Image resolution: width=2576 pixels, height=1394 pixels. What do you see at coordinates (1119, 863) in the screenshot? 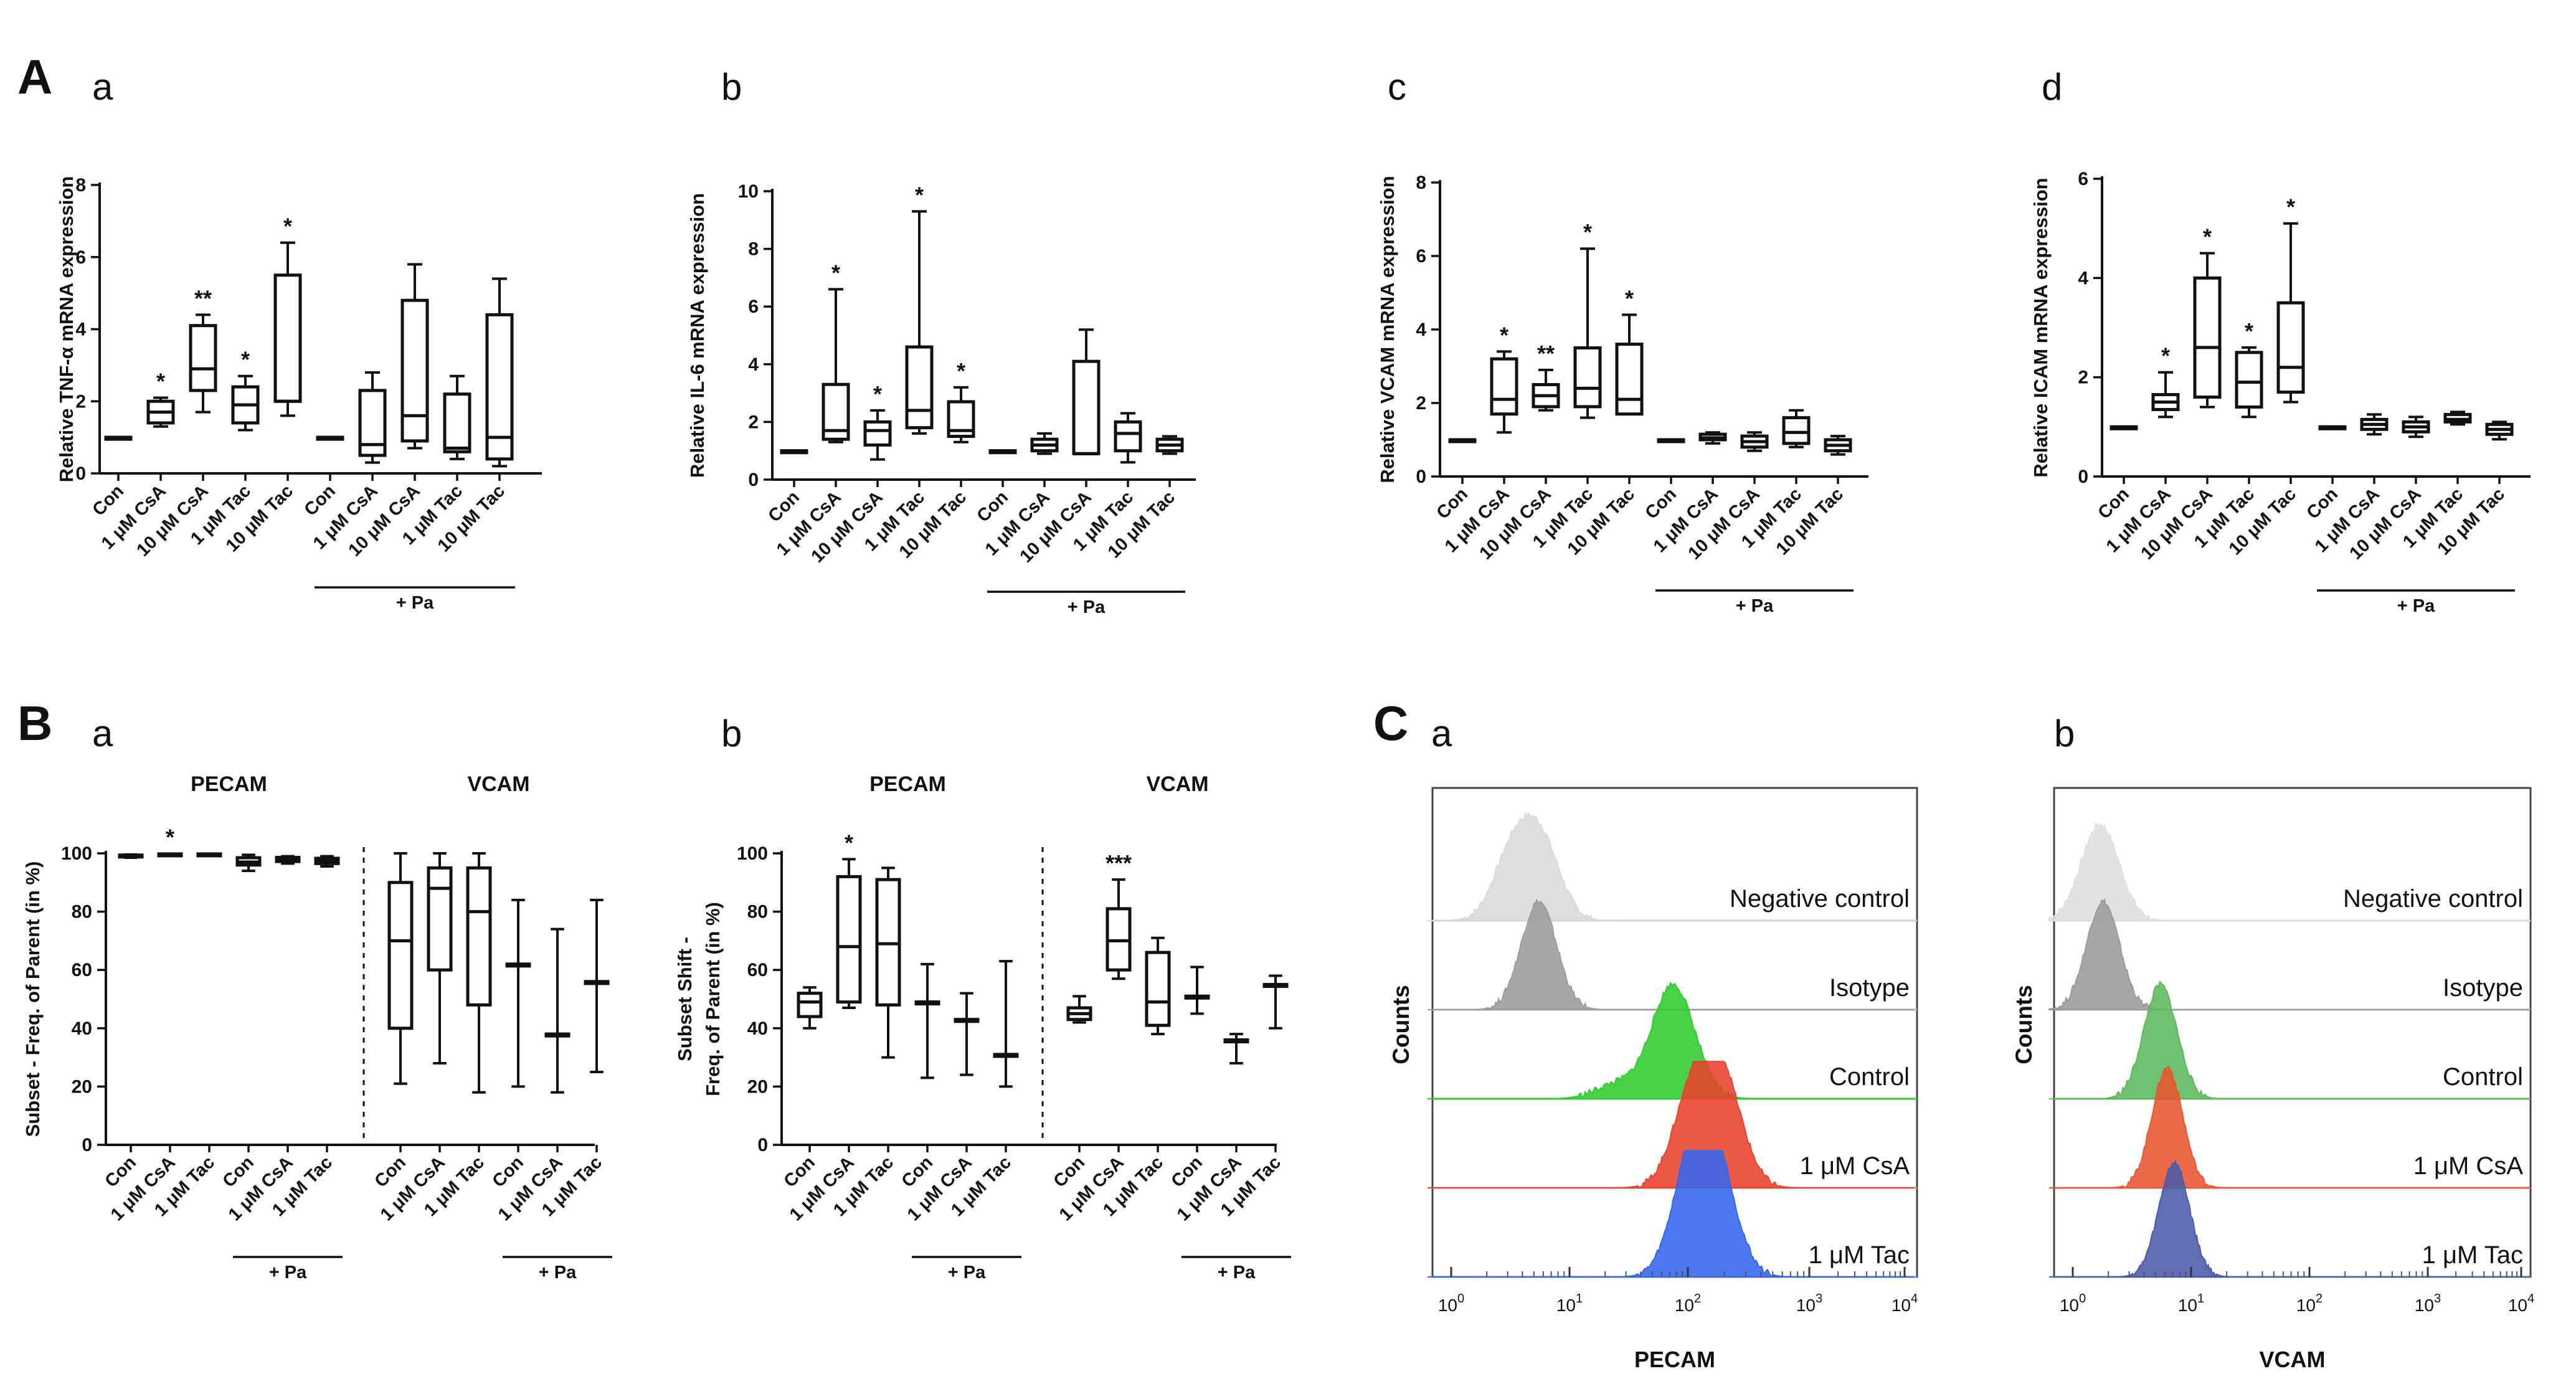
I see `significance-marker: ***` at bounding box center [1119, 863].